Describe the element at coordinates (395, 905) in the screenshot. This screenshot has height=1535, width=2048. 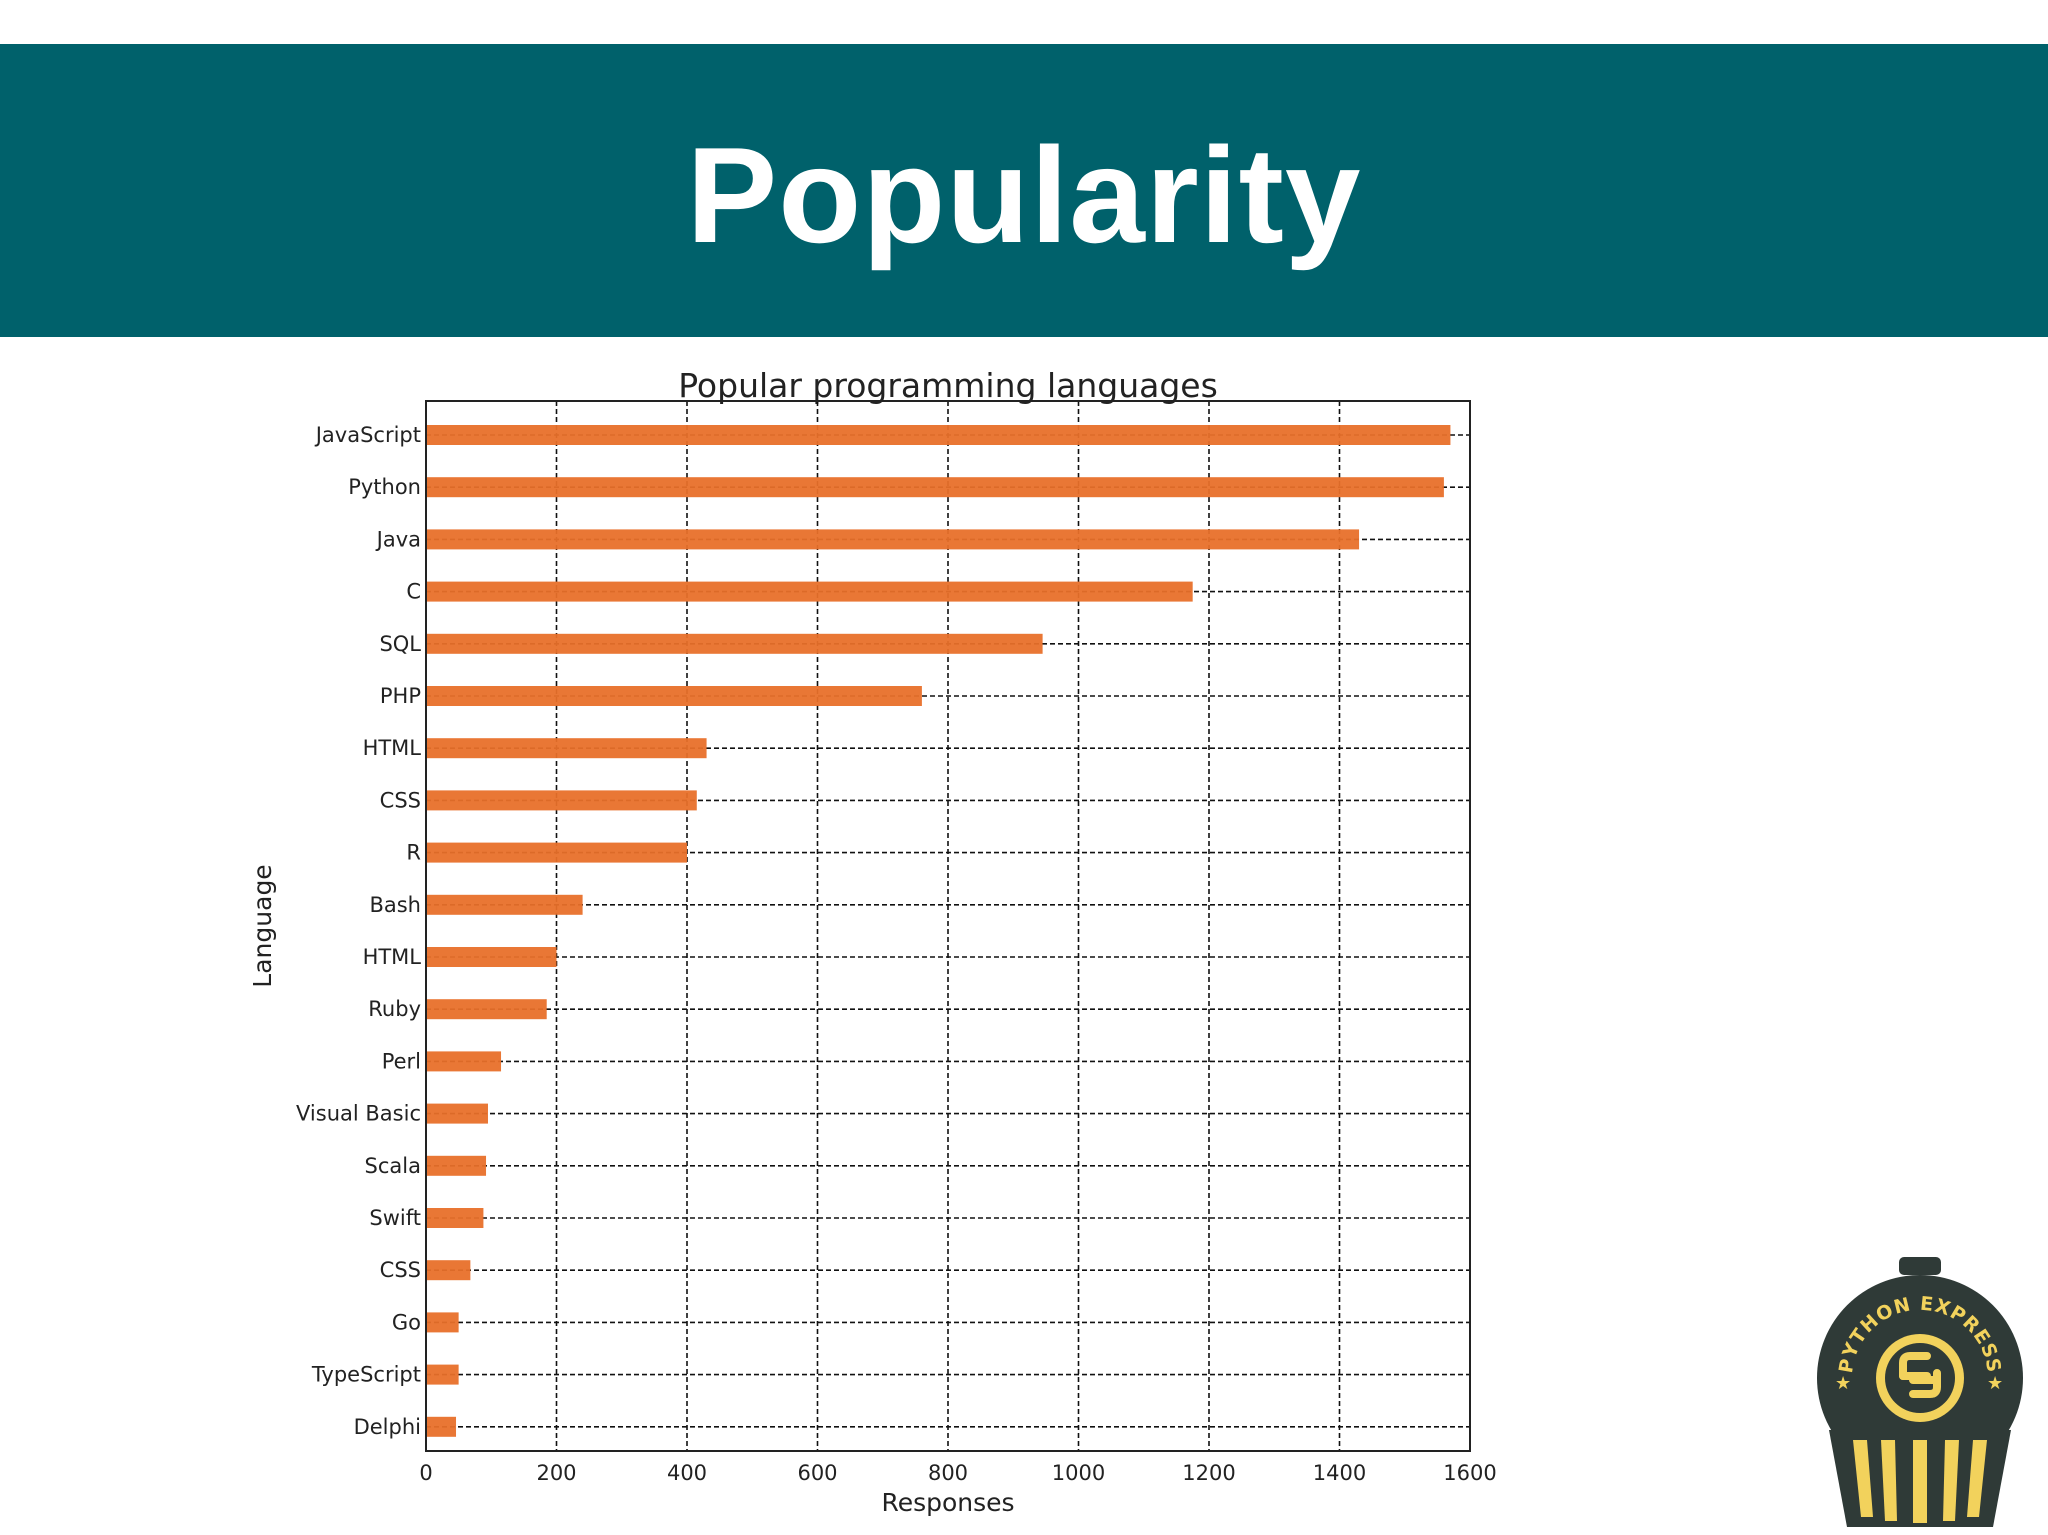
I see `y-tick-label: Bash` at that location.